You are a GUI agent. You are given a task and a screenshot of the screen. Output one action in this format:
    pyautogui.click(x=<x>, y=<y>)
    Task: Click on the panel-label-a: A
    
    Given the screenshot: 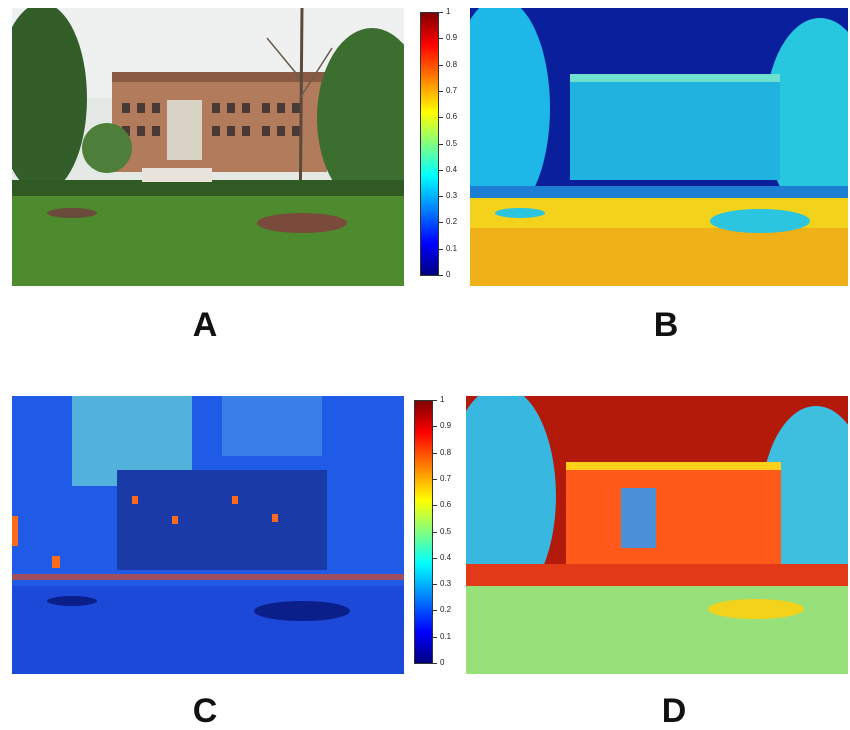 What is the action you would take?
    pyautogui.click(x=205, y=325)
    